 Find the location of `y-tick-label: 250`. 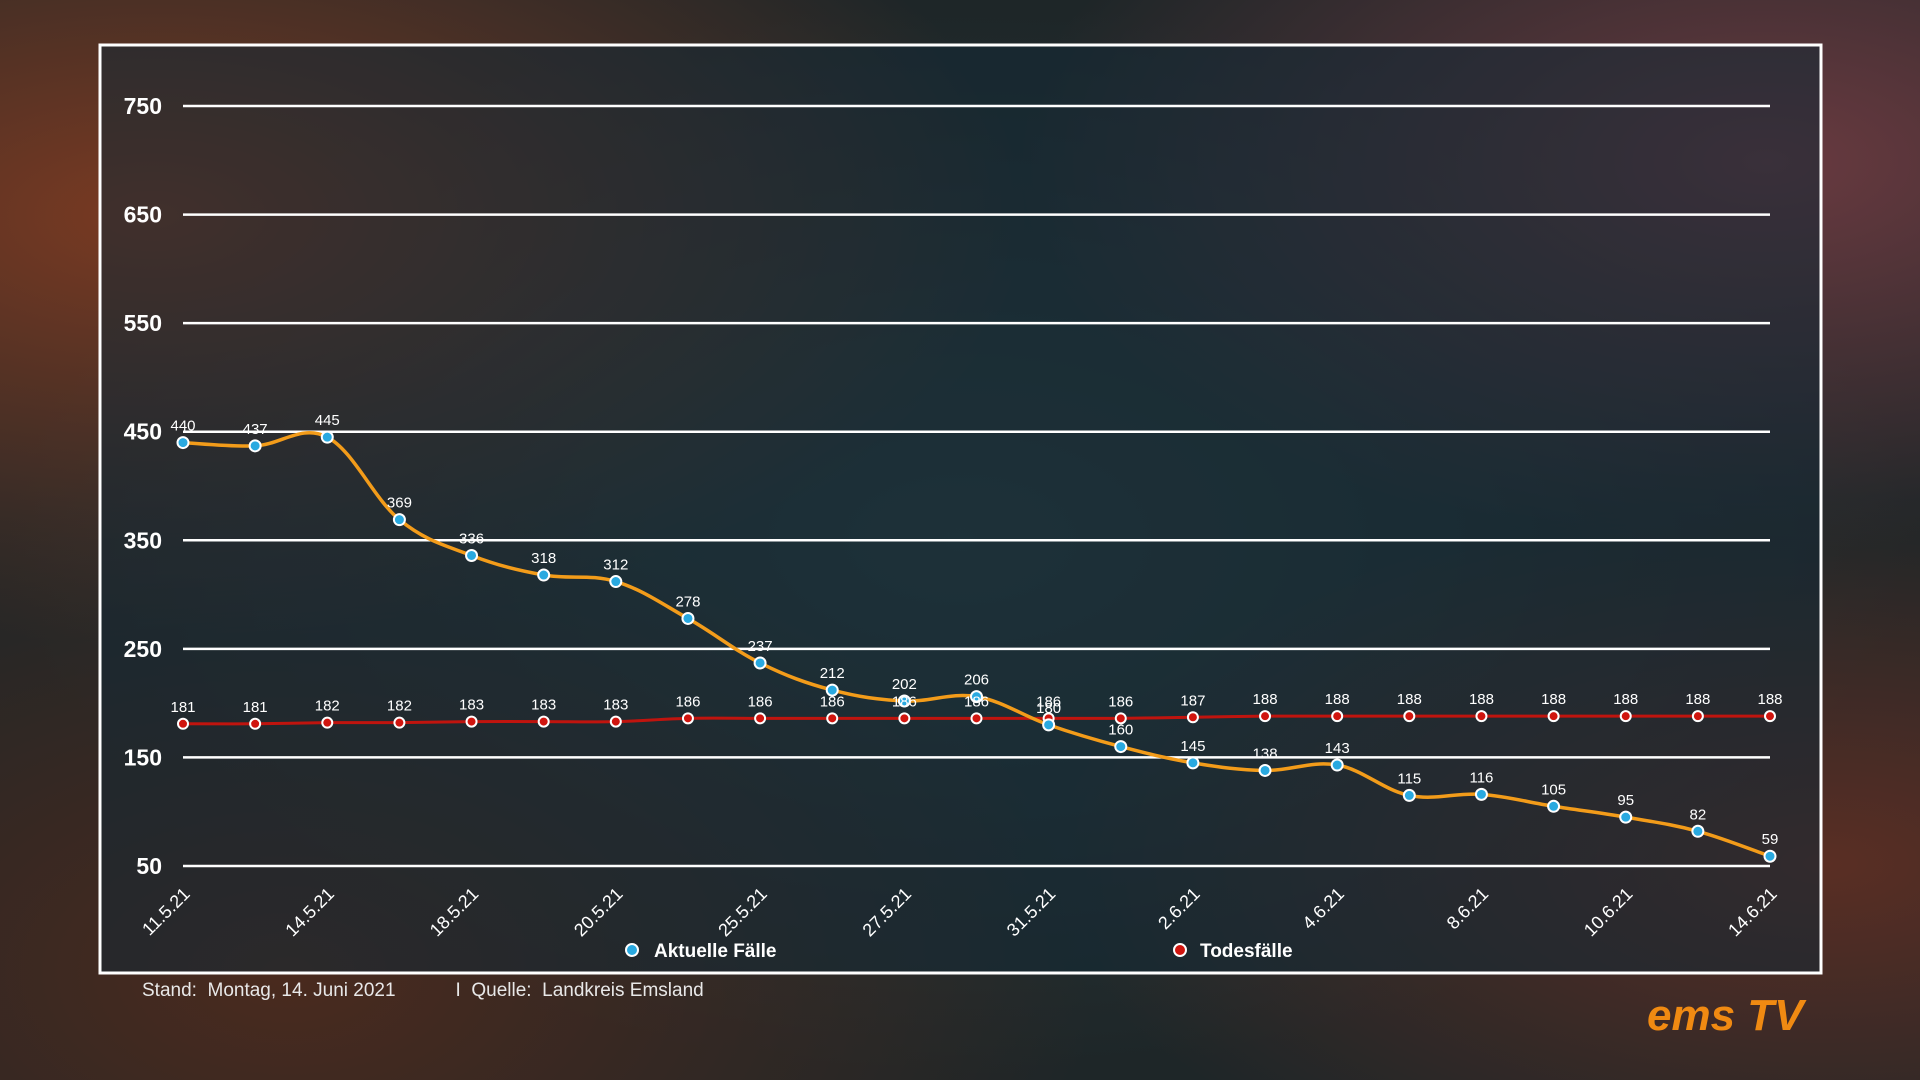

y-tick-label: 250 is located at coordinates (143, 649).